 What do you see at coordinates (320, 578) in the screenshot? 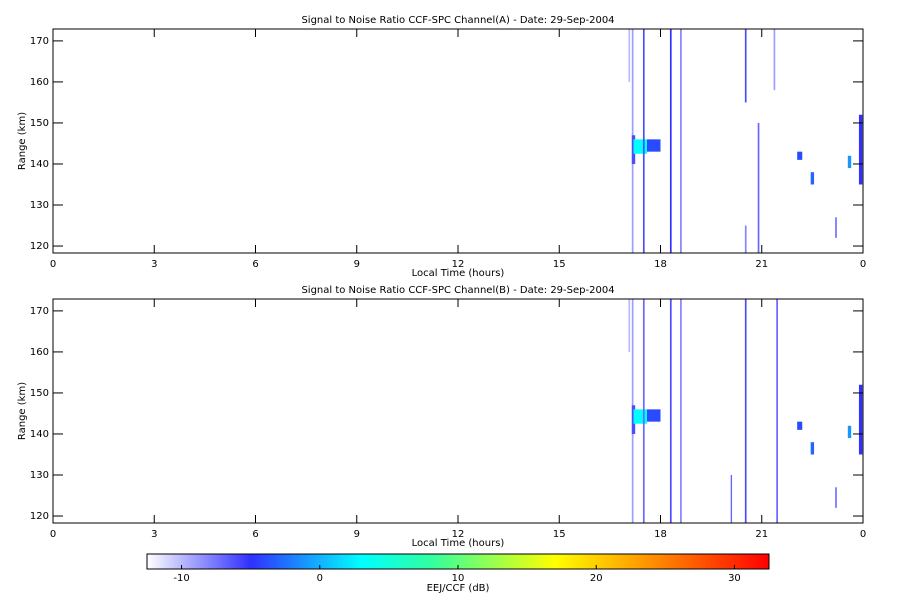
I see `colorbar-tick-label: 0` at bounding box center [320, 578].